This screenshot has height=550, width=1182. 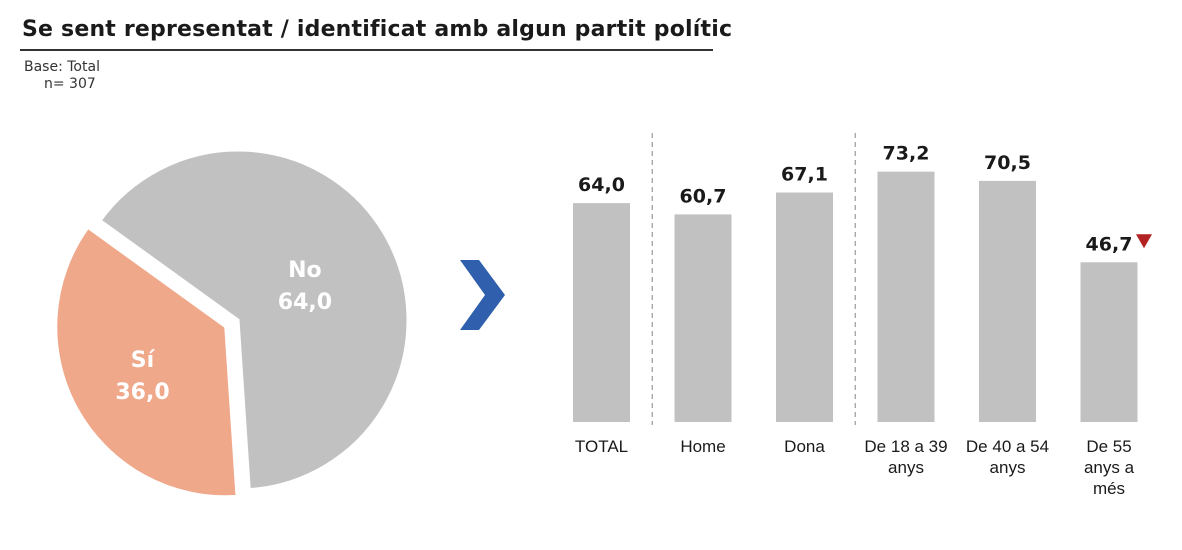 I want to click on pie-label-value: 36,0, so click(x=142, y=392).